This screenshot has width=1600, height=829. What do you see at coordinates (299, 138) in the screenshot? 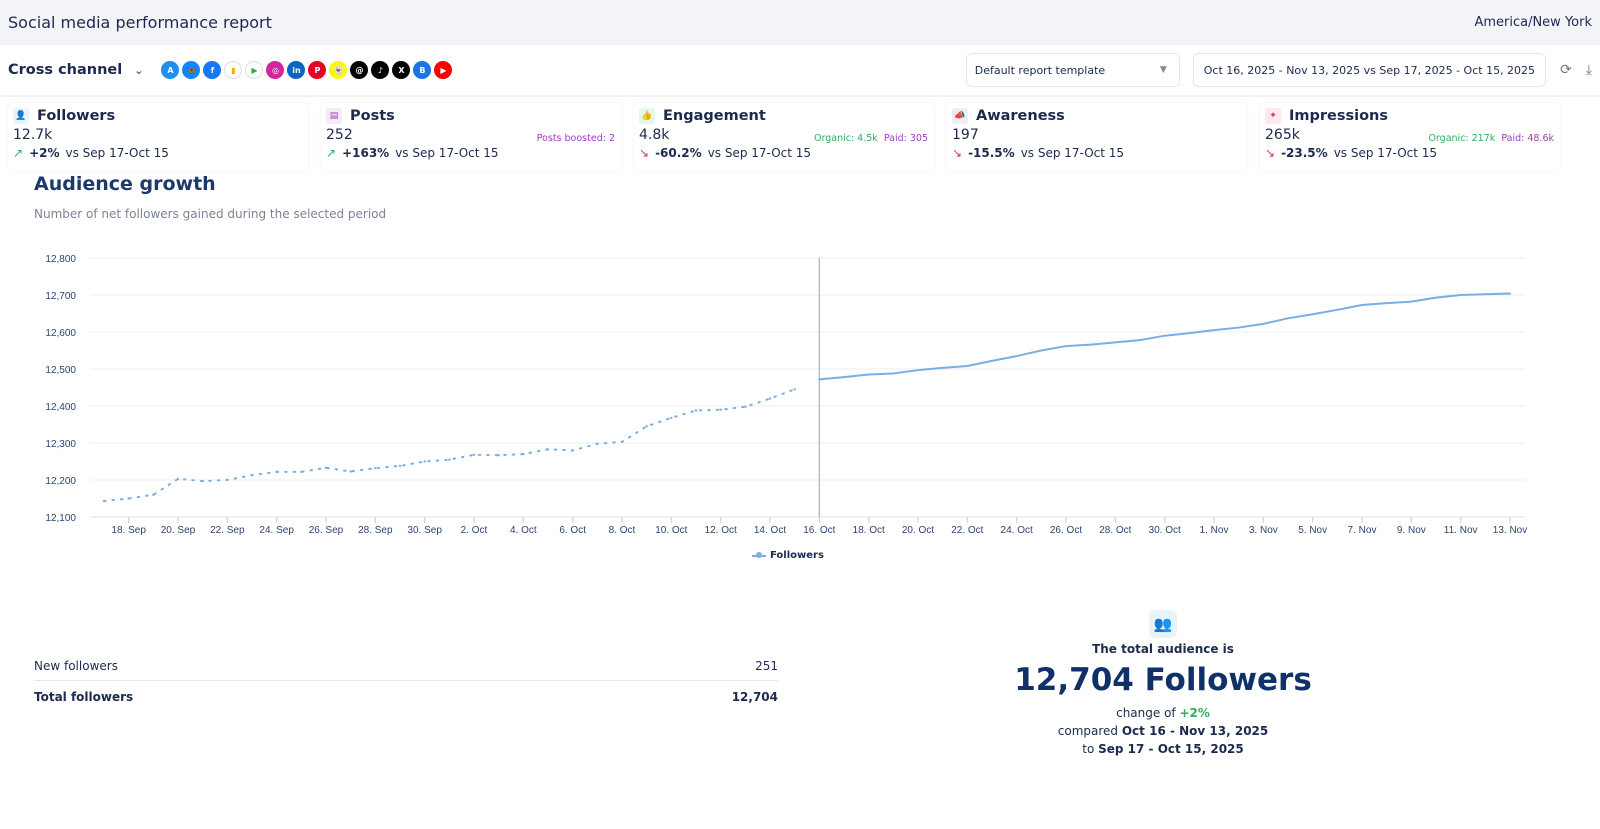
I see `card-extra` at bounding box center [299, 138].